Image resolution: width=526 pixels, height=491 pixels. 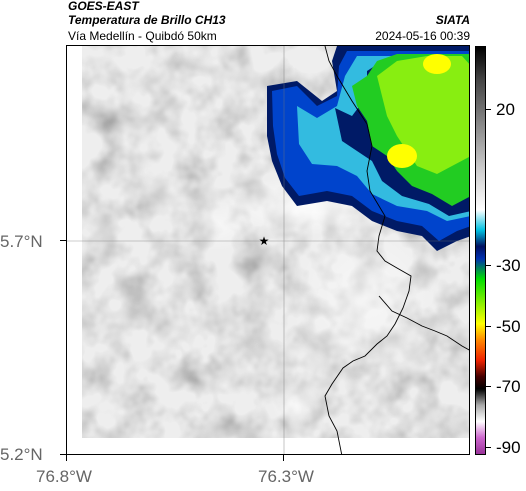 I want to click on satellite-title: GOES-EAST, so click(x=103, y=6).